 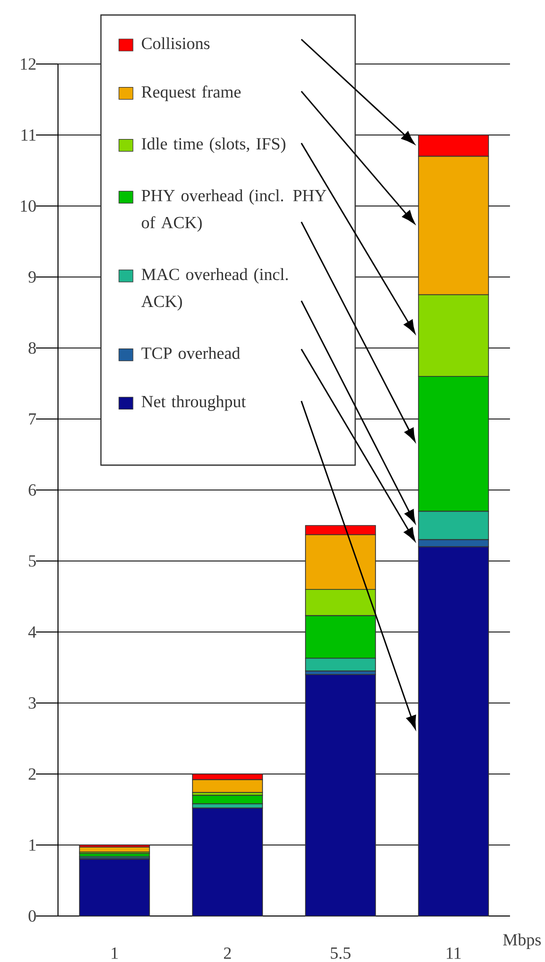 What do you see at coordinates (28, 64) in the screenshot?
I see `y-tick-label: 12` at bounding box center [28, 64].